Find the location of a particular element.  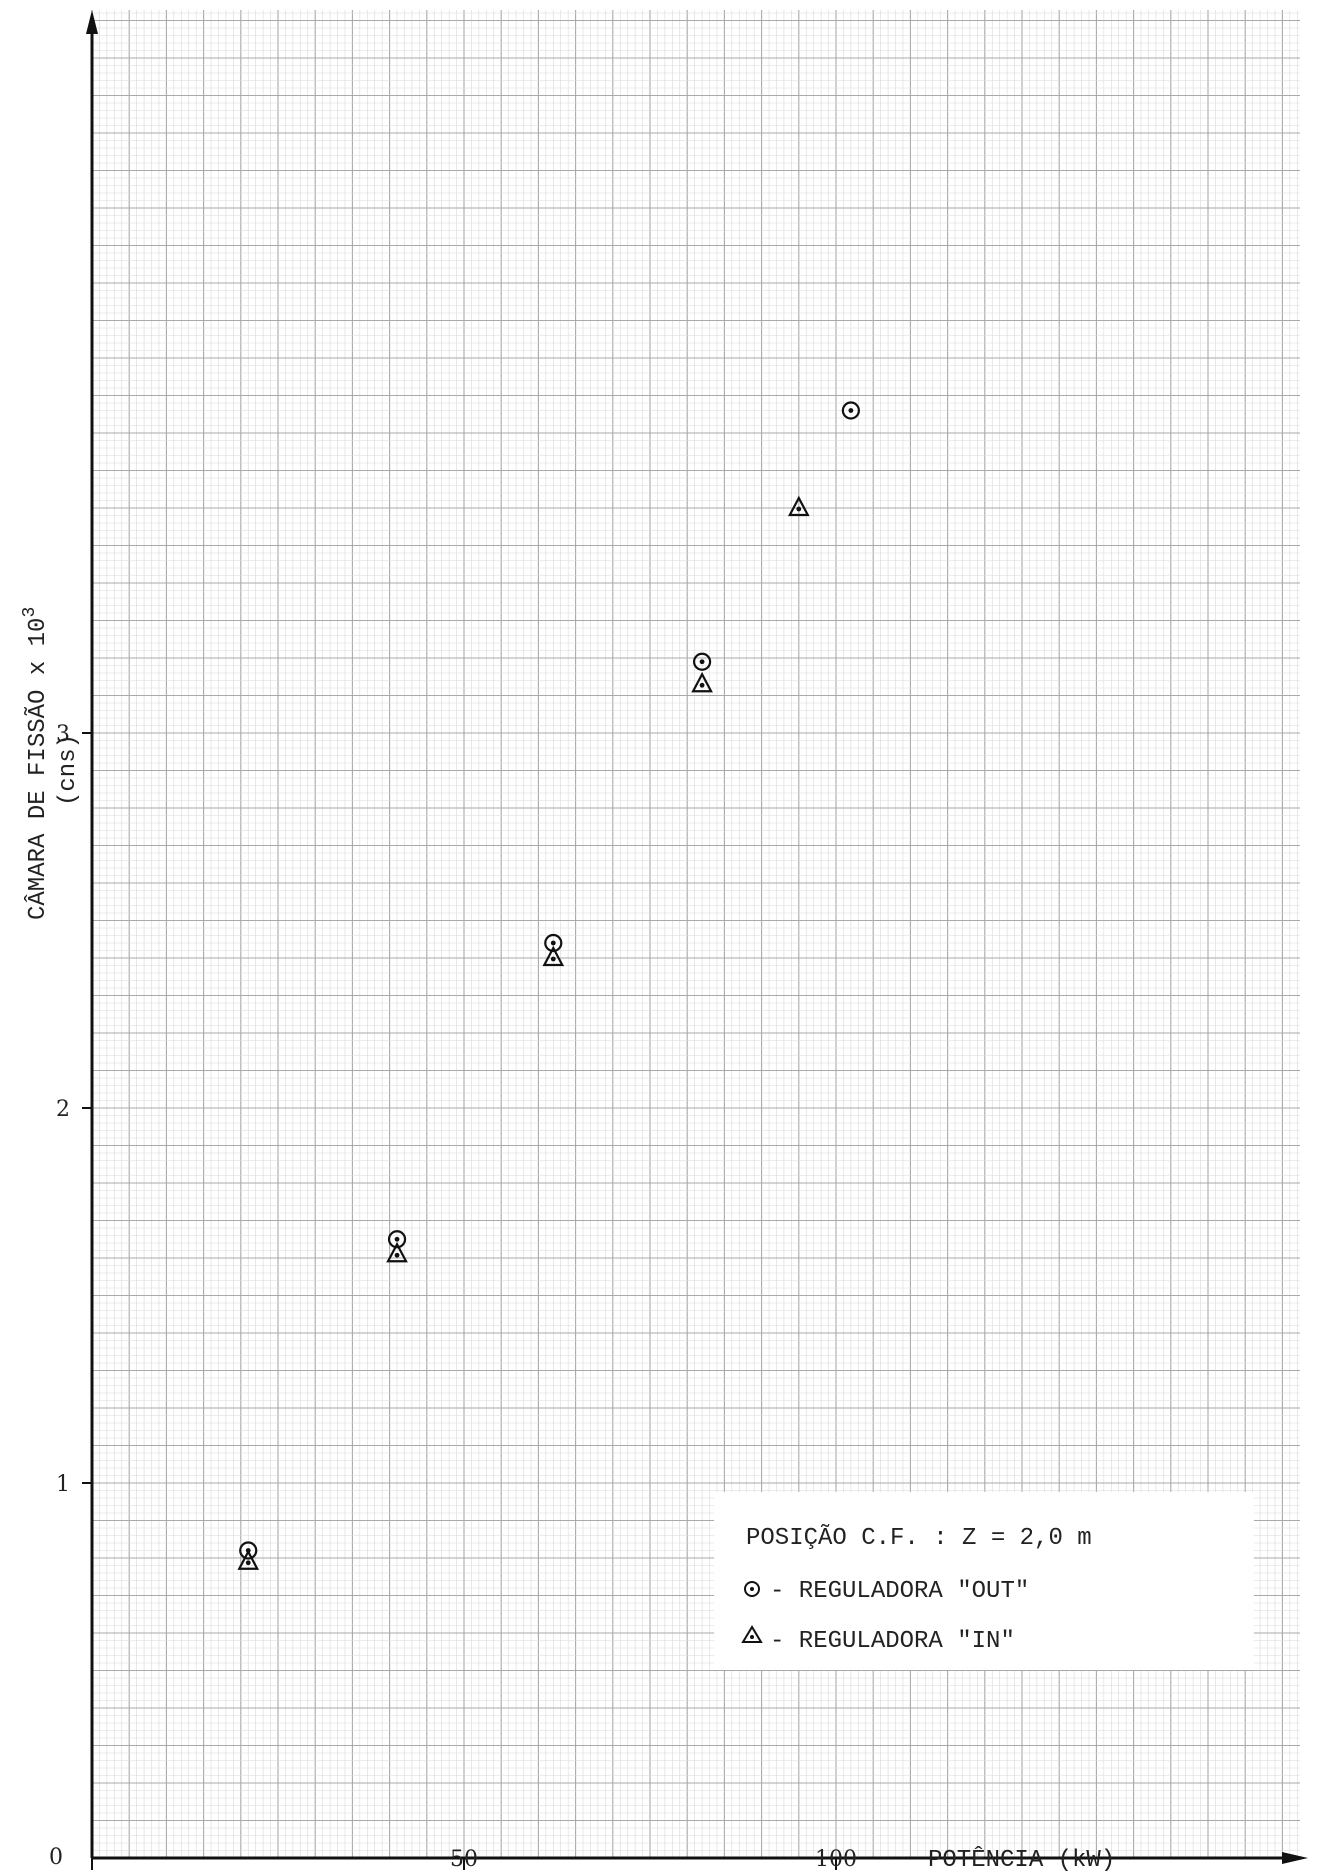

x-tick-label: 0 is located at coordinates (56, 1857).